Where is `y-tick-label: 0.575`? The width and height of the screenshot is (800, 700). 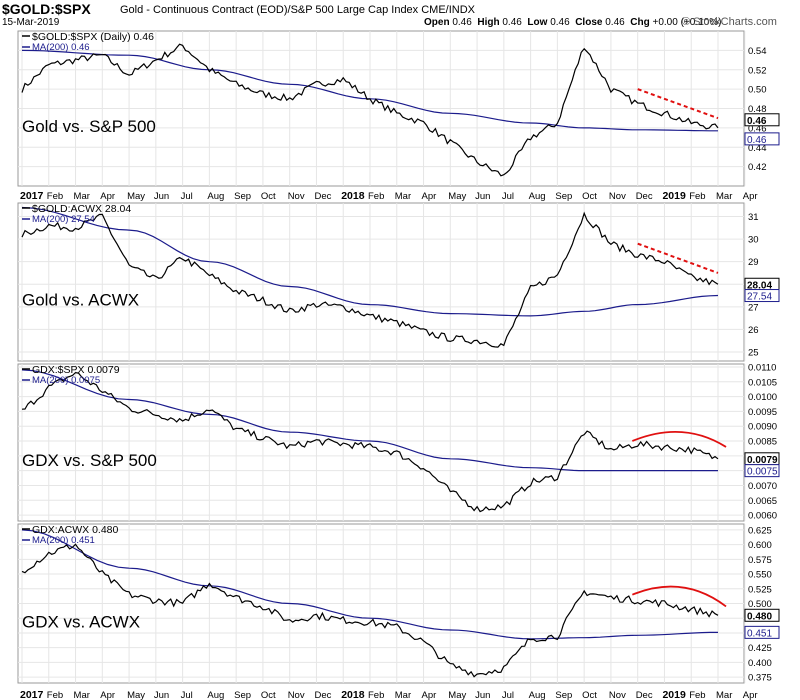 y-tick-label: 0.575 is located at coordinates (760, 560).